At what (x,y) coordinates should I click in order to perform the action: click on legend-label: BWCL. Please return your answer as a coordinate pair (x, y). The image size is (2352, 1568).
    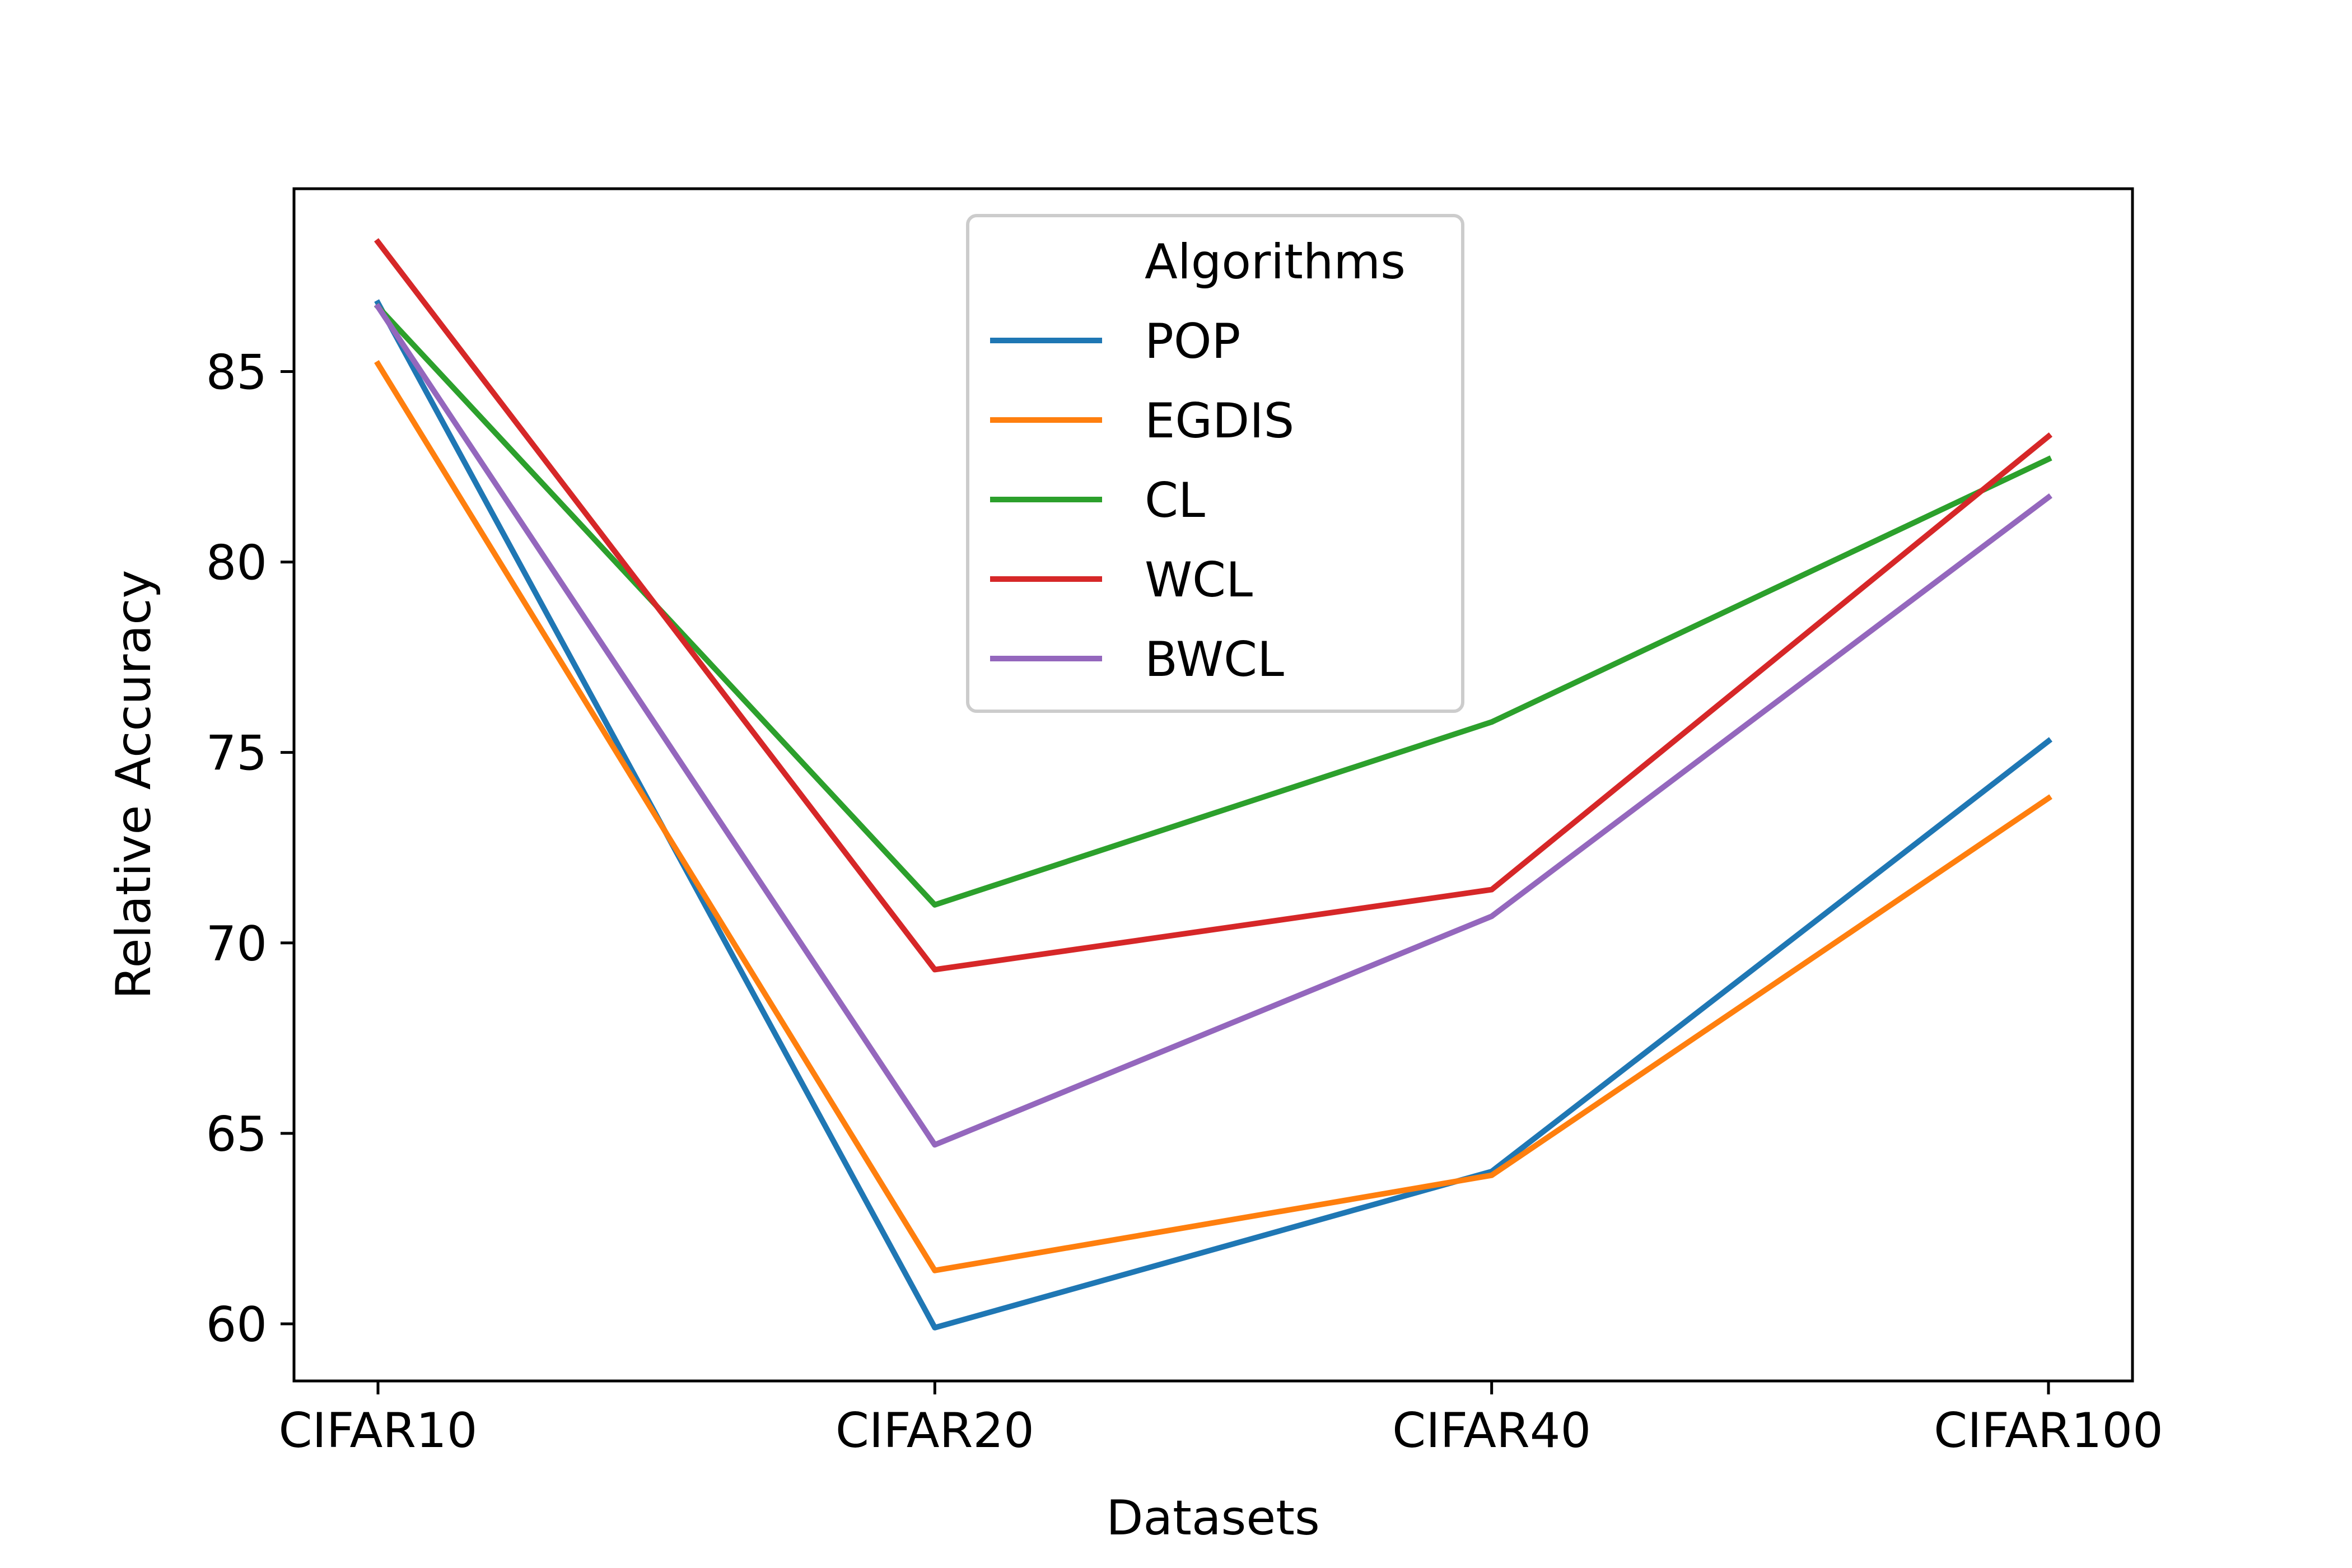
    Looking at the image, I should click on (1215, 660).